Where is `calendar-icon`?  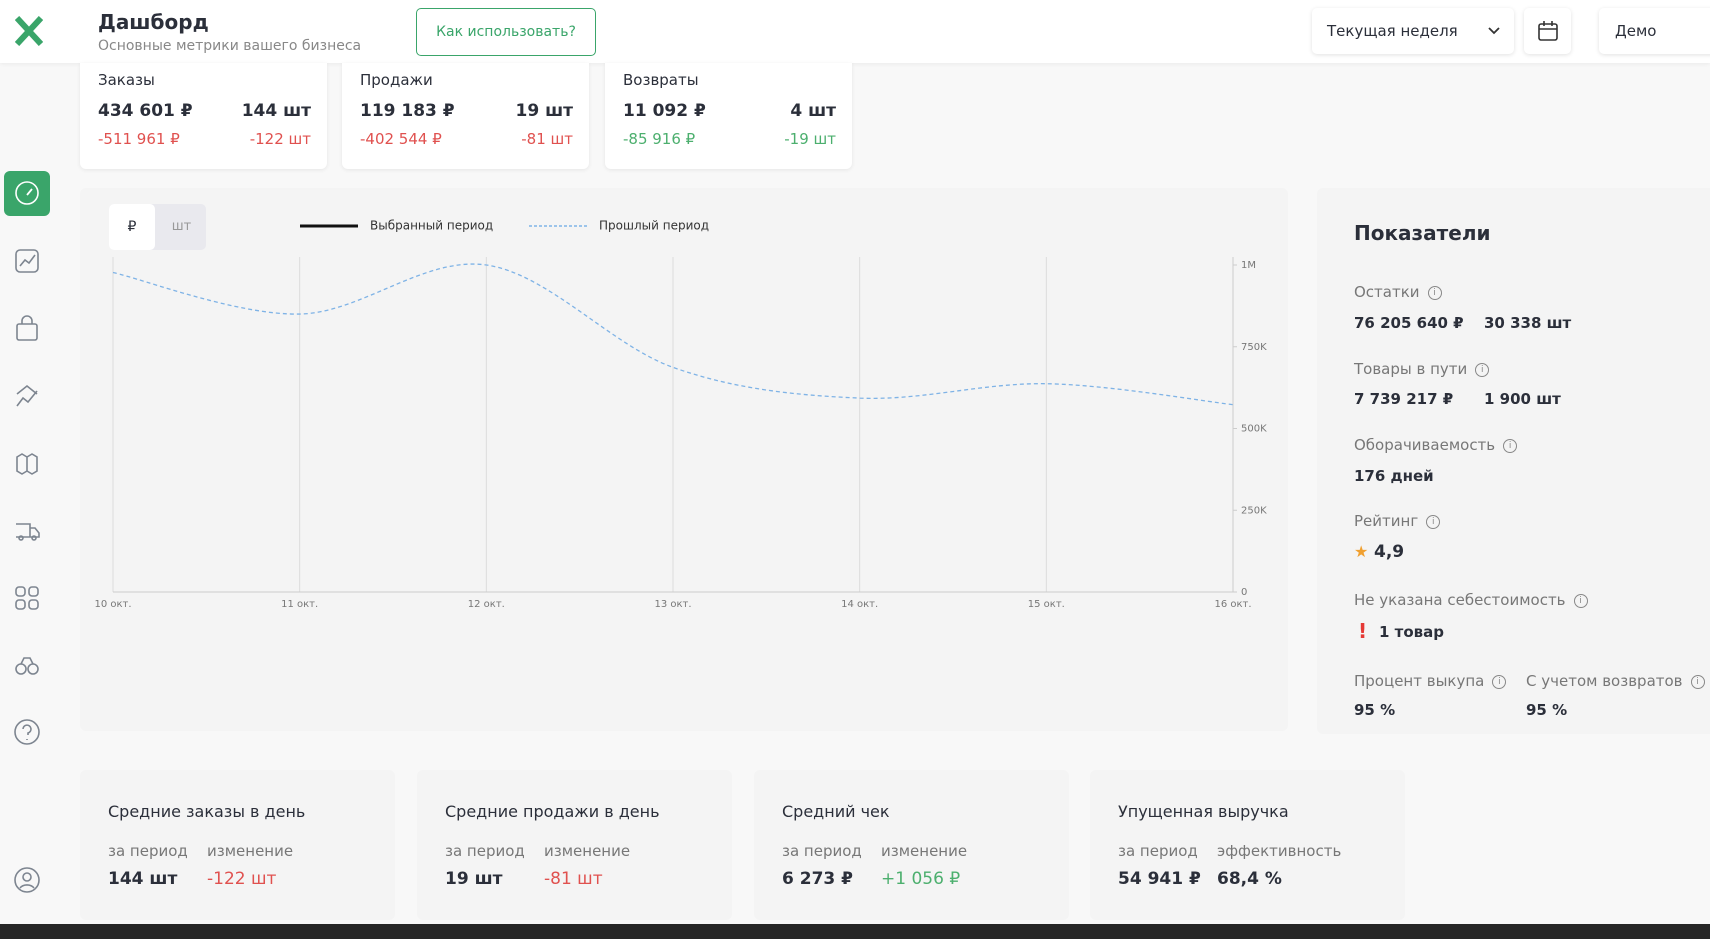 calendar-icon is located at coordinates (1548, 31).